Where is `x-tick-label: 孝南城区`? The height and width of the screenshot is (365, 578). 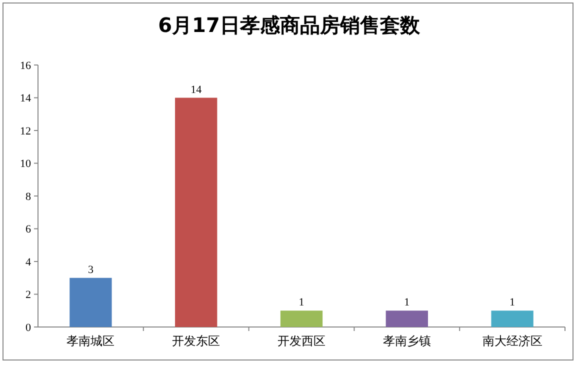
x-tick-label: 孝南城区 is located at coordinates (90, 341).